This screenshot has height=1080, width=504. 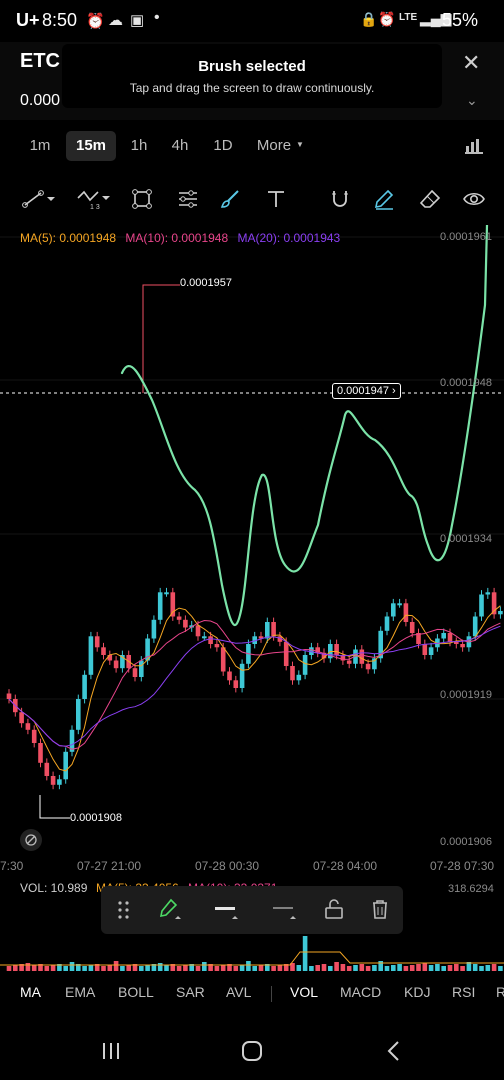 What do you see at coordinates (40, 145) in the screenshot?
I see `tab-1m: 1m` at bounding box center [40, 145].